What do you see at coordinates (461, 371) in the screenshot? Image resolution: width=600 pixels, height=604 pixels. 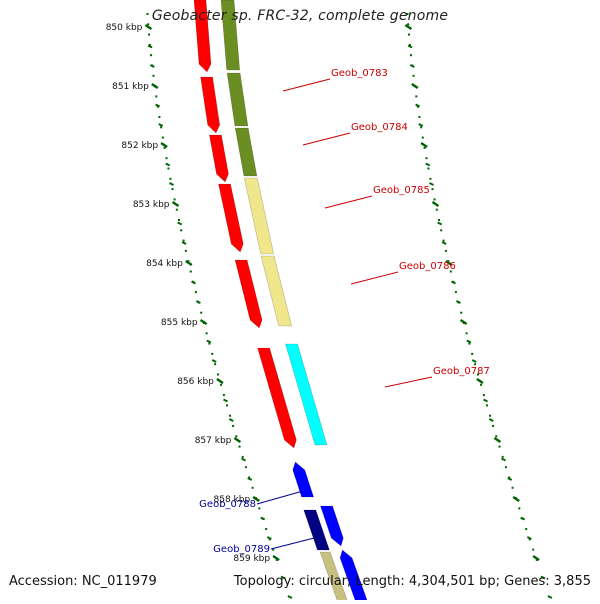 I see `gene-label: Geob_0787` at bounding box center [461, 371].